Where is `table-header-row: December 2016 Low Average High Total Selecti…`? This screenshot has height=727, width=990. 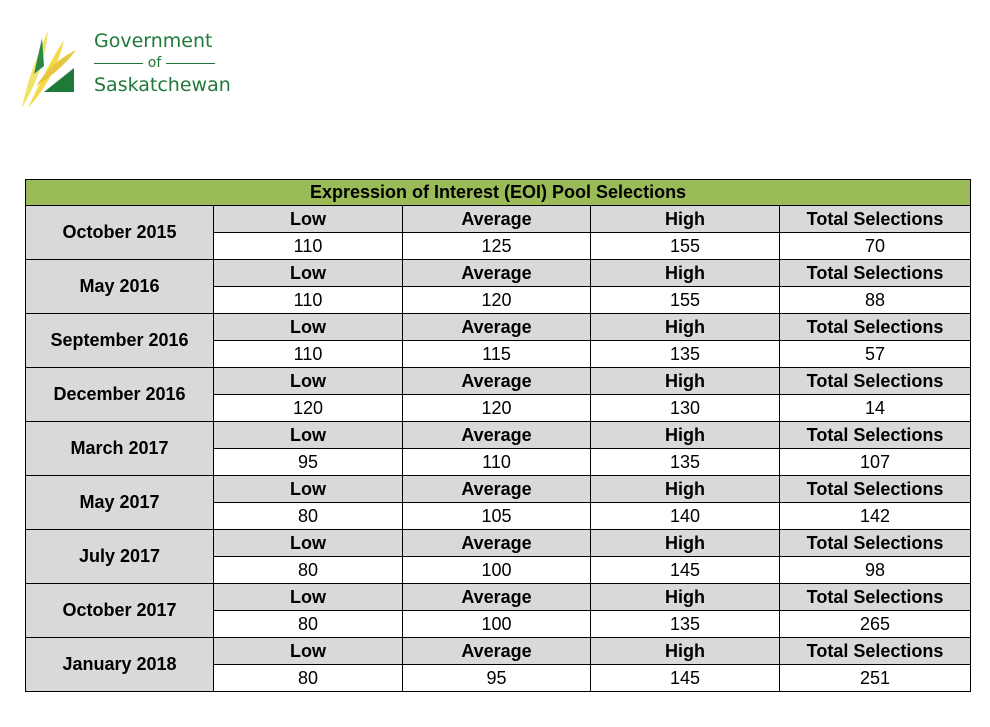 table-header-row: December 2016 Low Average High Total Selecti… is located at coordinates (498, 394).